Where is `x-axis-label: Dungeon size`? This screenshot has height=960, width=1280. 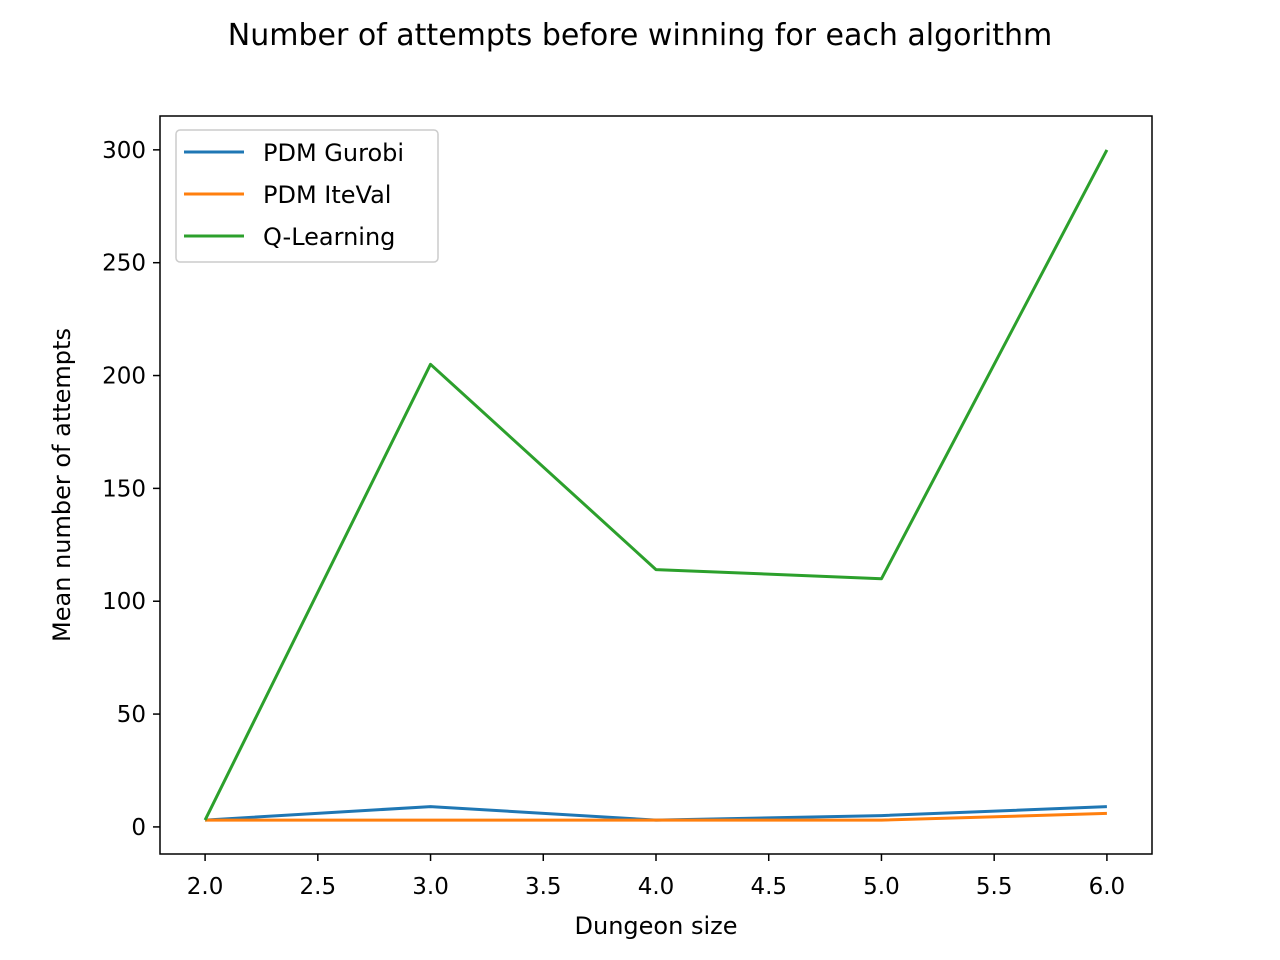 x-axis-label: Dungeon size is located at coordinates (656, 926).